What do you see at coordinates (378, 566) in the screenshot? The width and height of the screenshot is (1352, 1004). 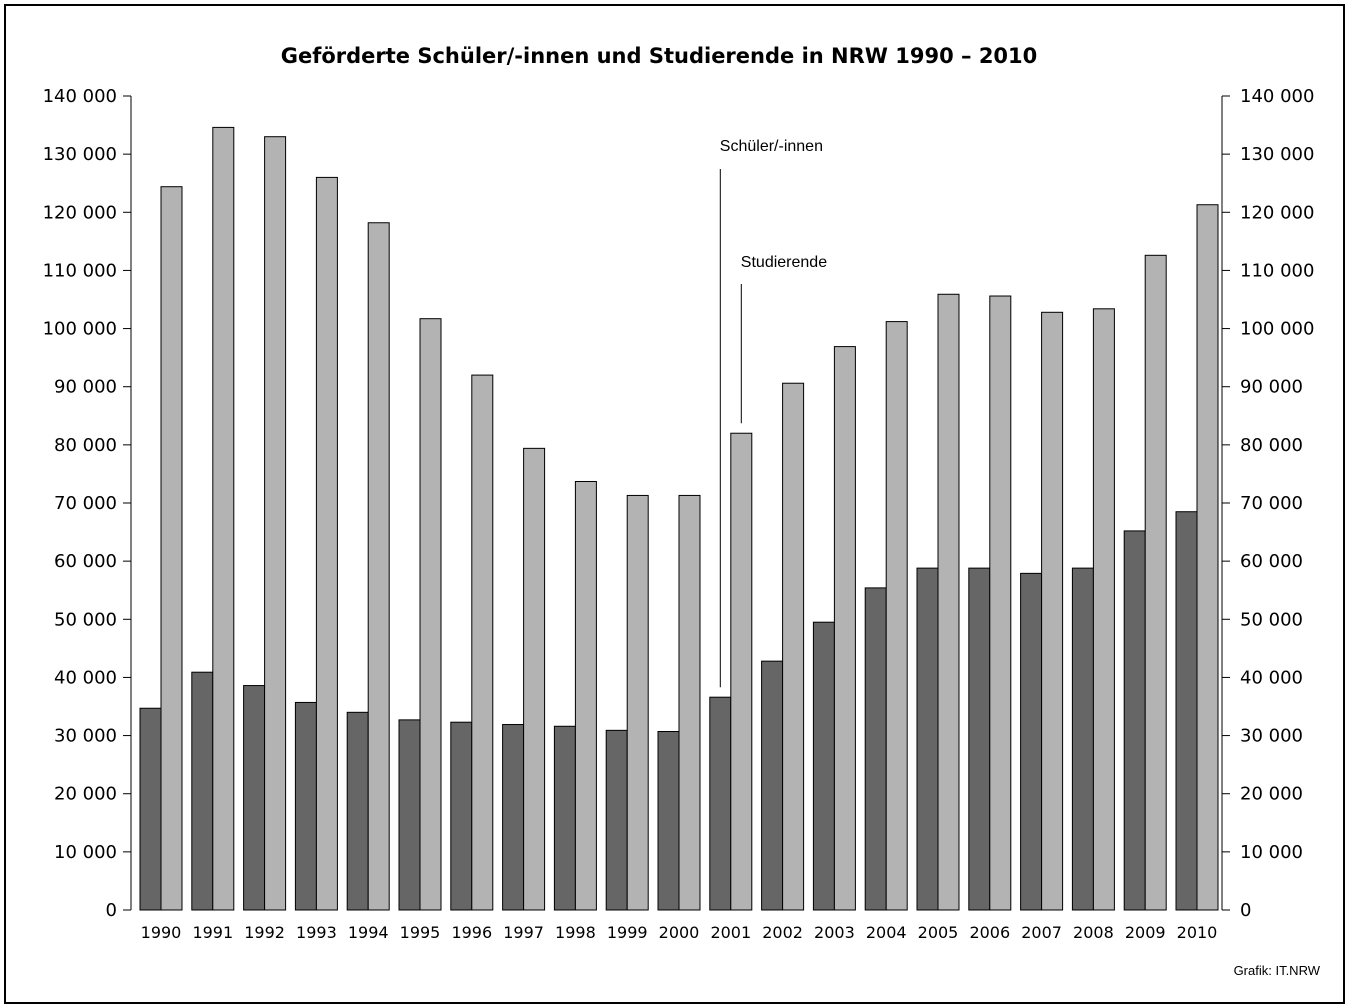 I see `bar-studierende-1994` at bounding box center [378, 566].